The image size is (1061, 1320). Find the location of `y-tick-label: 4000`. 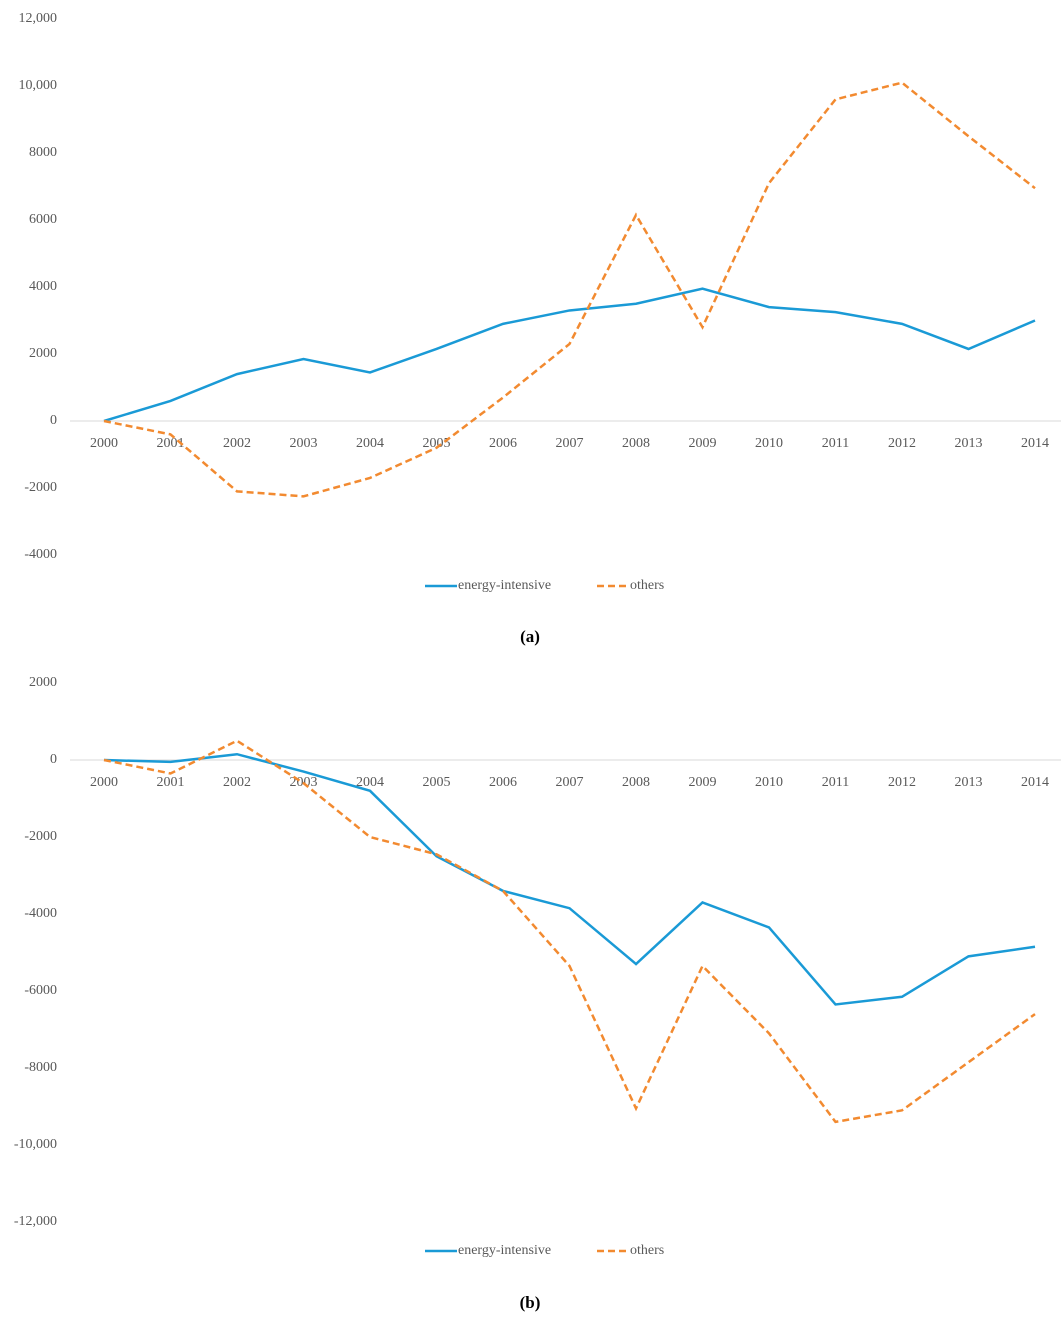

y-tick-label: 4000 is located at coordinates (43, 286).